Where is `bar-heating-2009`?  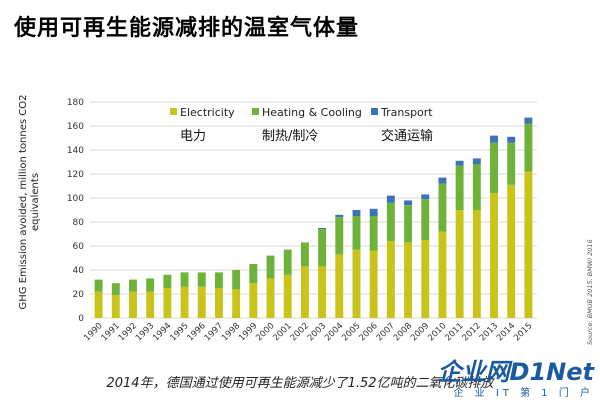 bar-heating-2009 is located at coordinates (425, 219).